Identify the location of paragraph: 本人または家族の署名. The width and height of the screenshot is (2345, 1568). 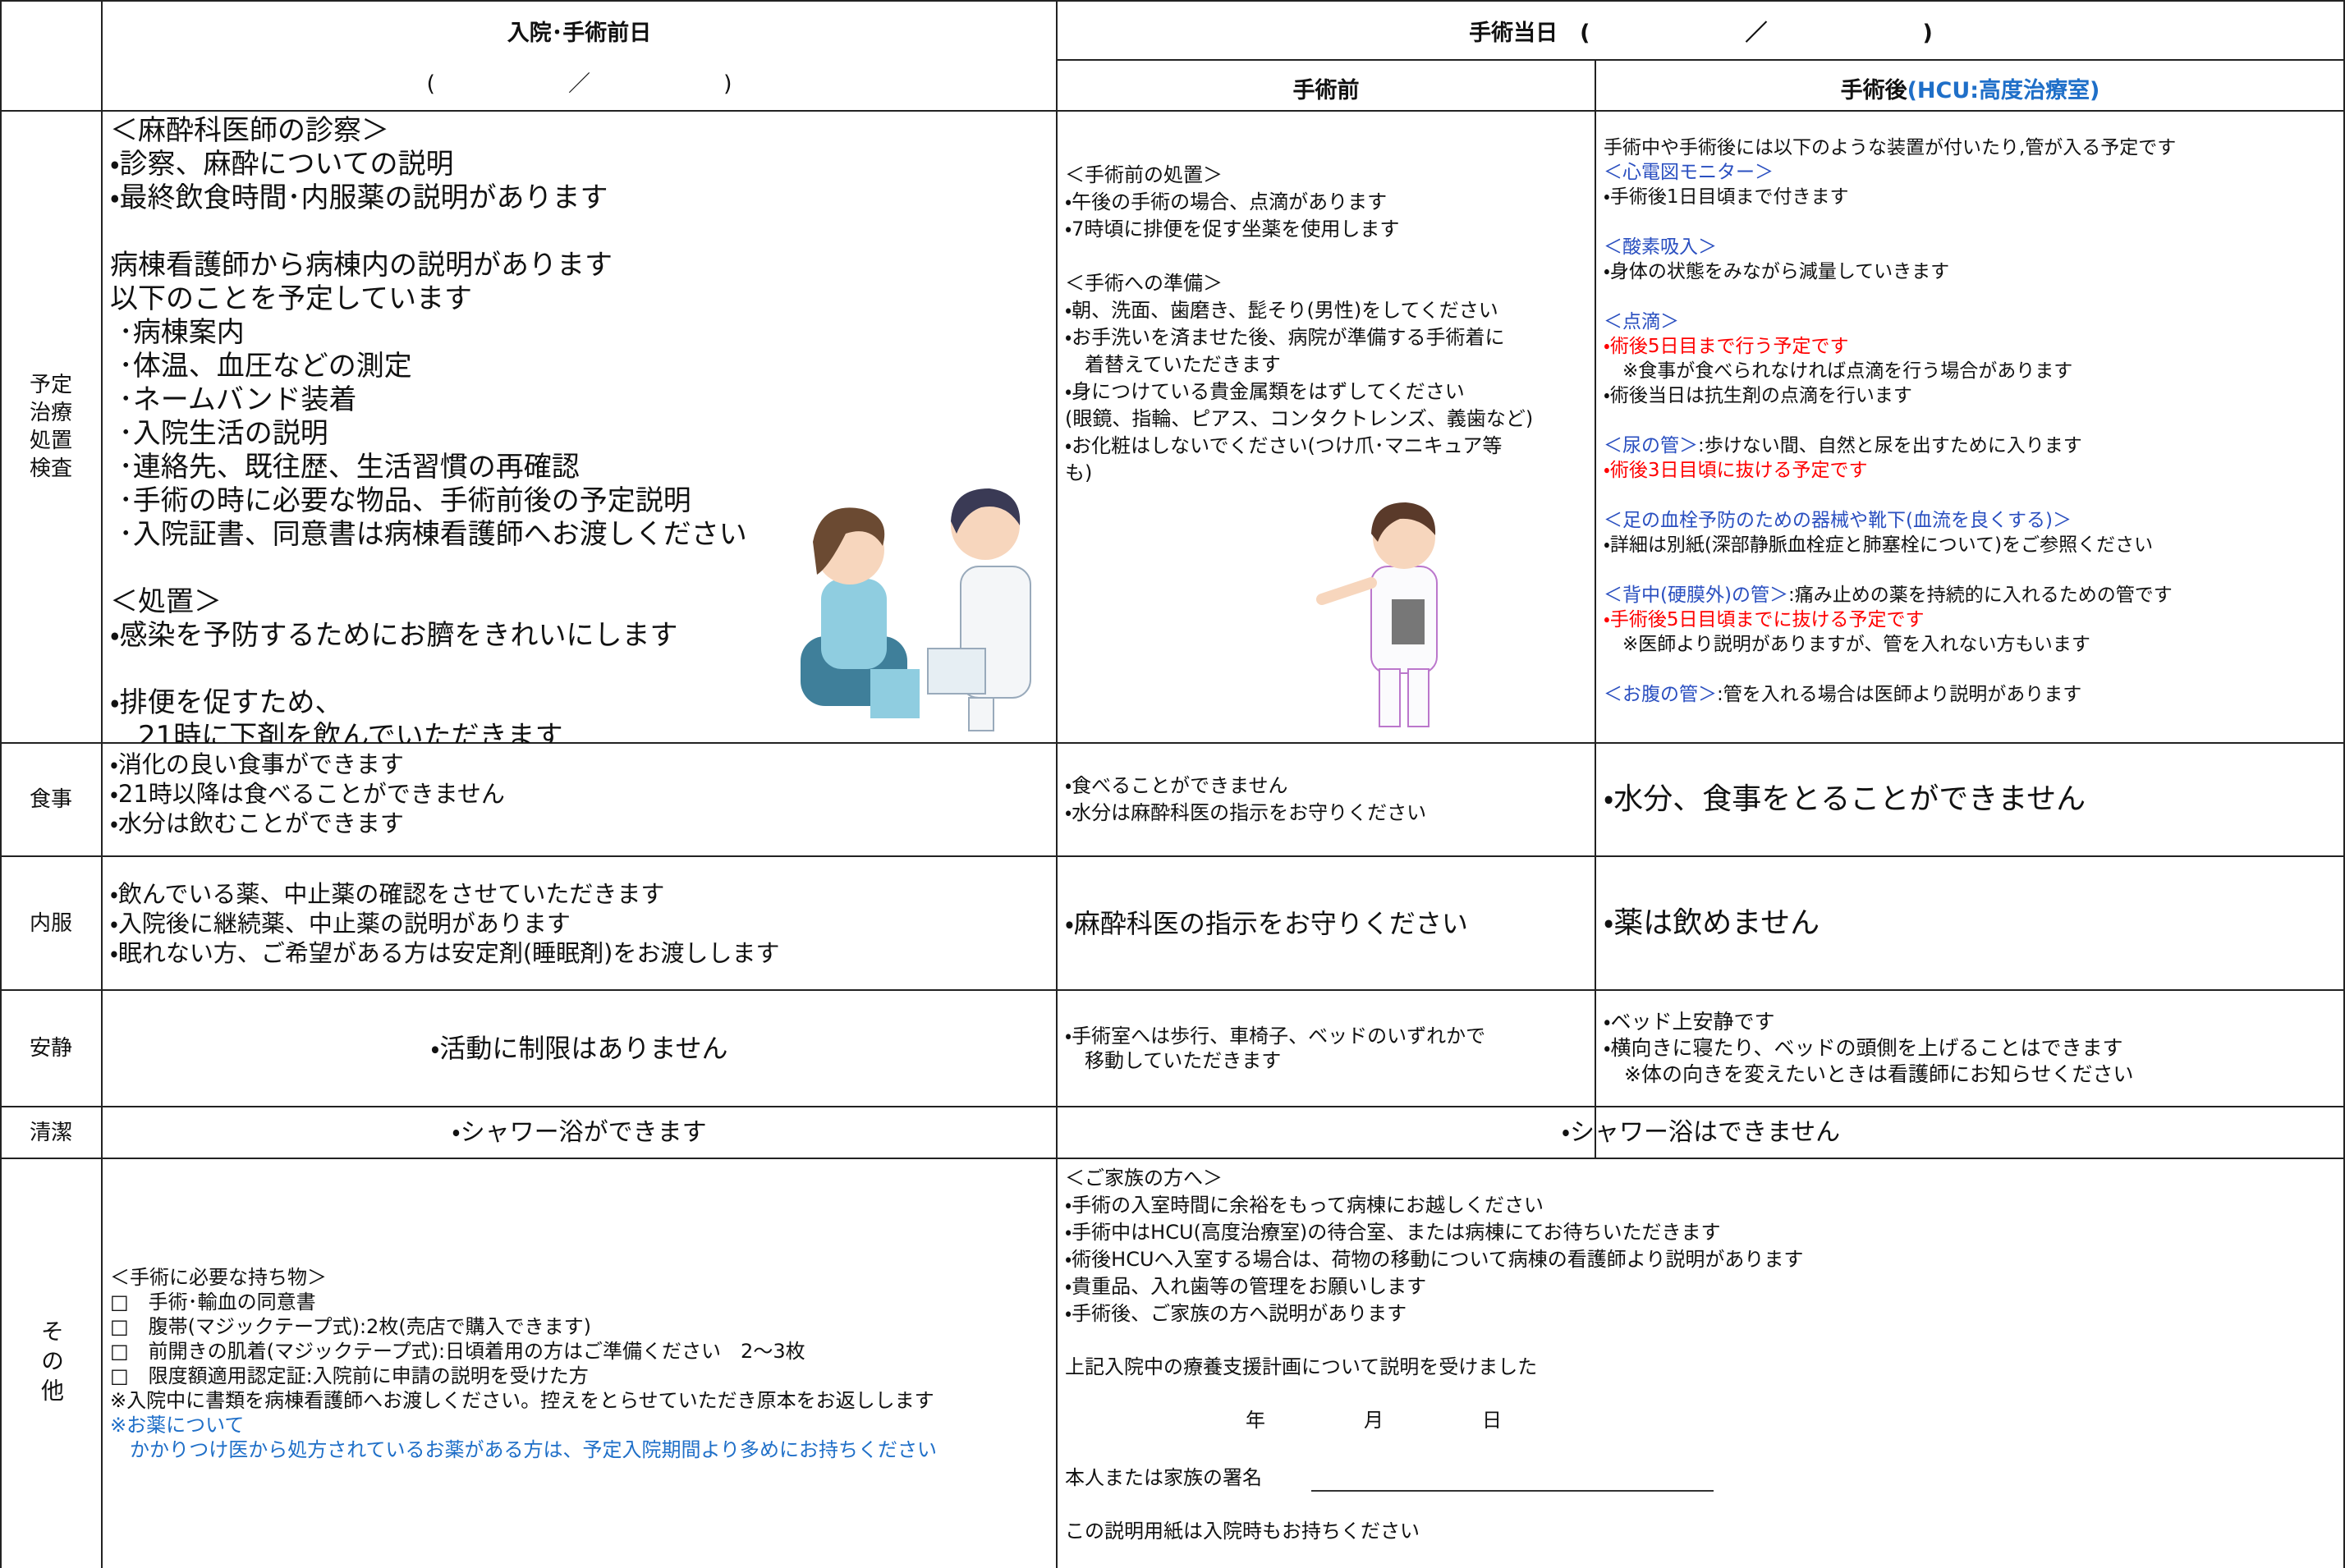
(1701, 1476).